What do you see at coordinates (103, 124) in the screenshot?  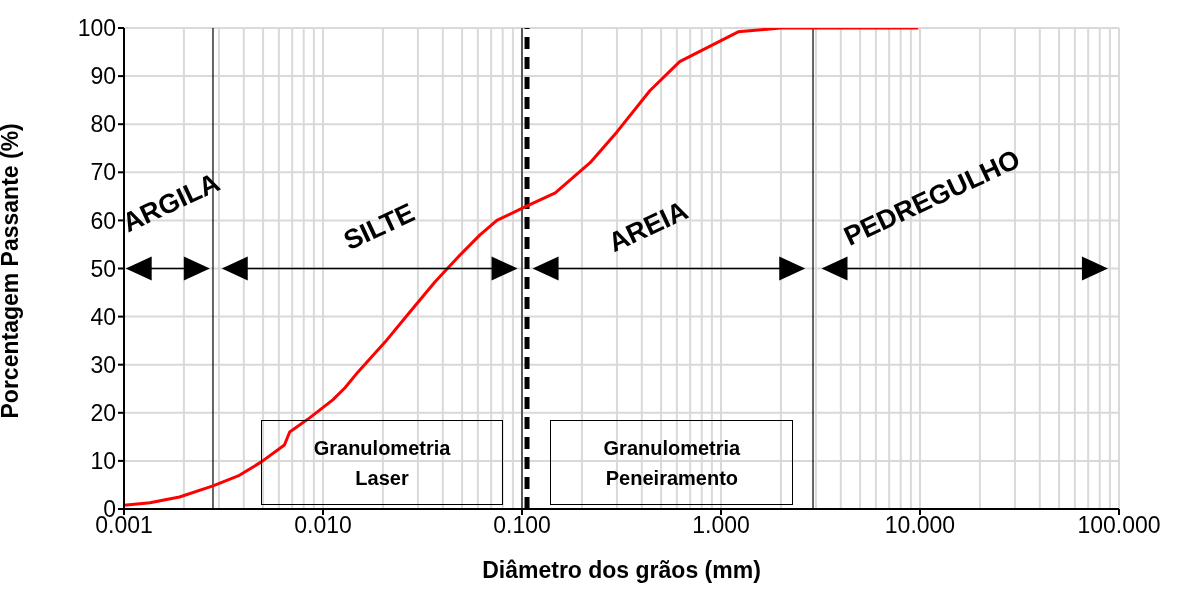 I see `y-tick-label: 80` at bounding box center [103, 124].